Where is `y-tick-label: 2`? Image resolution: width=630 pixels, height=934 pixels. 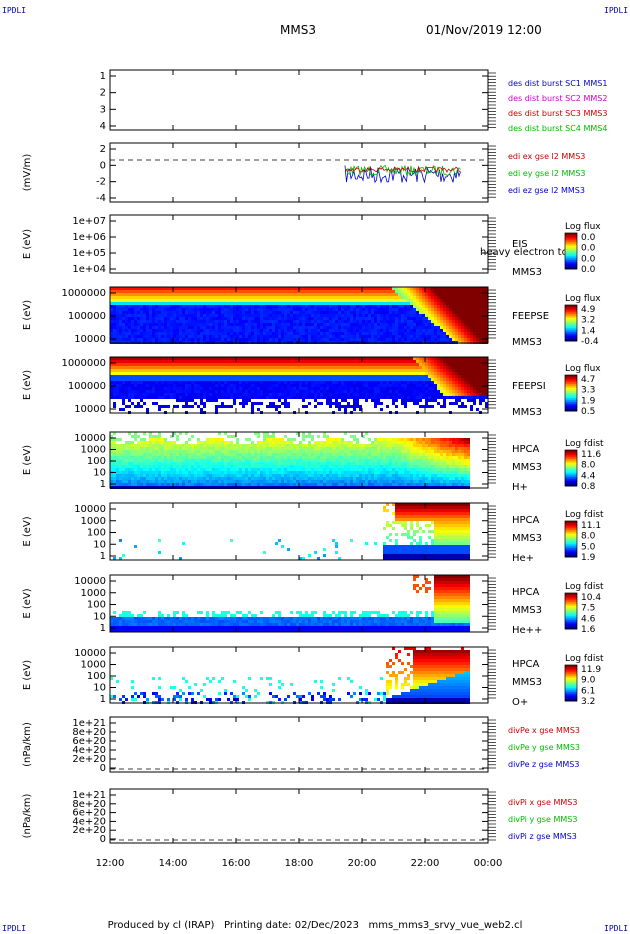 y-tick-label: 2 is located at coordinates (103, 93).